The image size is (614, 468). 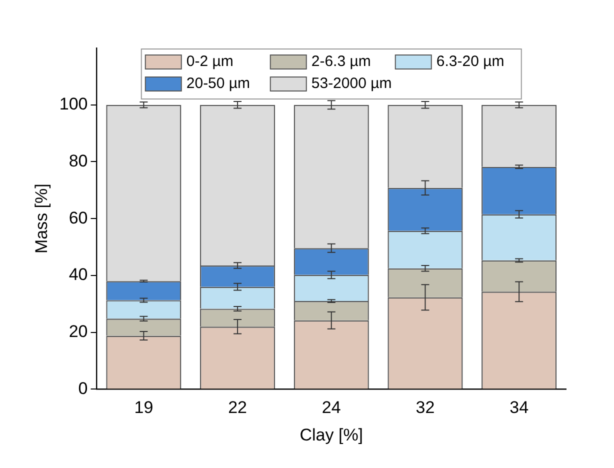 I want to click on legend-label: 6.3-20 µm, so click(x=470, y=61).